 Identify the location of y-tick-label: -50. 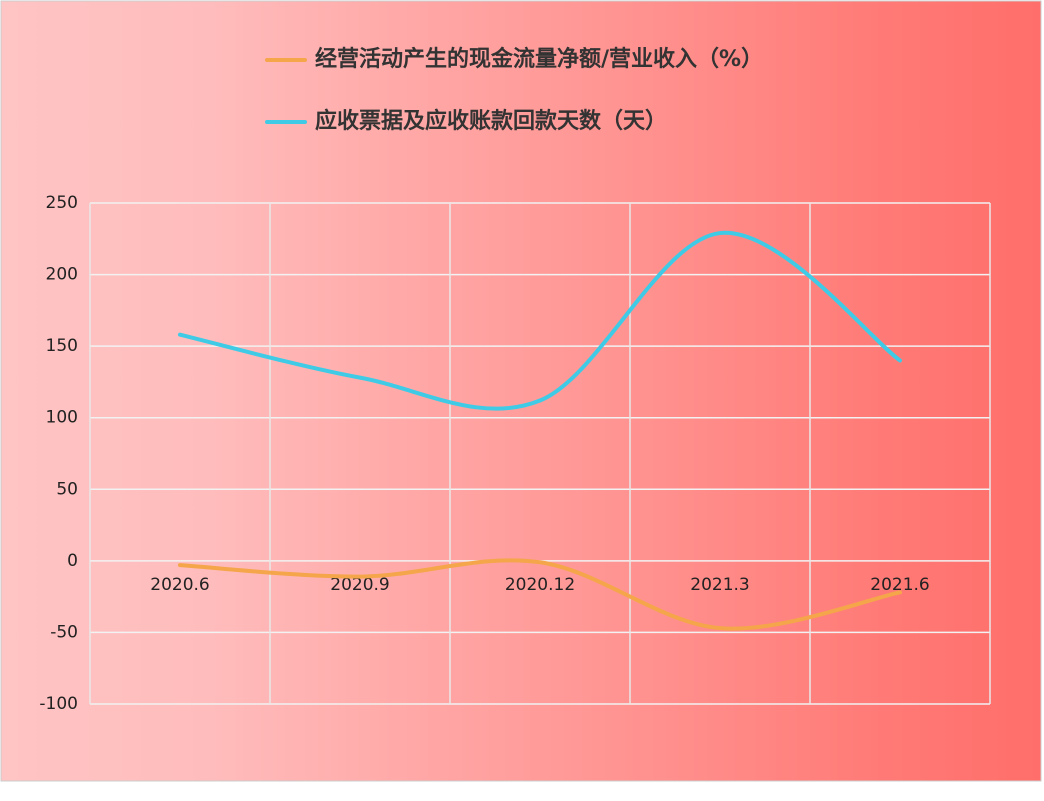
(64, 632).